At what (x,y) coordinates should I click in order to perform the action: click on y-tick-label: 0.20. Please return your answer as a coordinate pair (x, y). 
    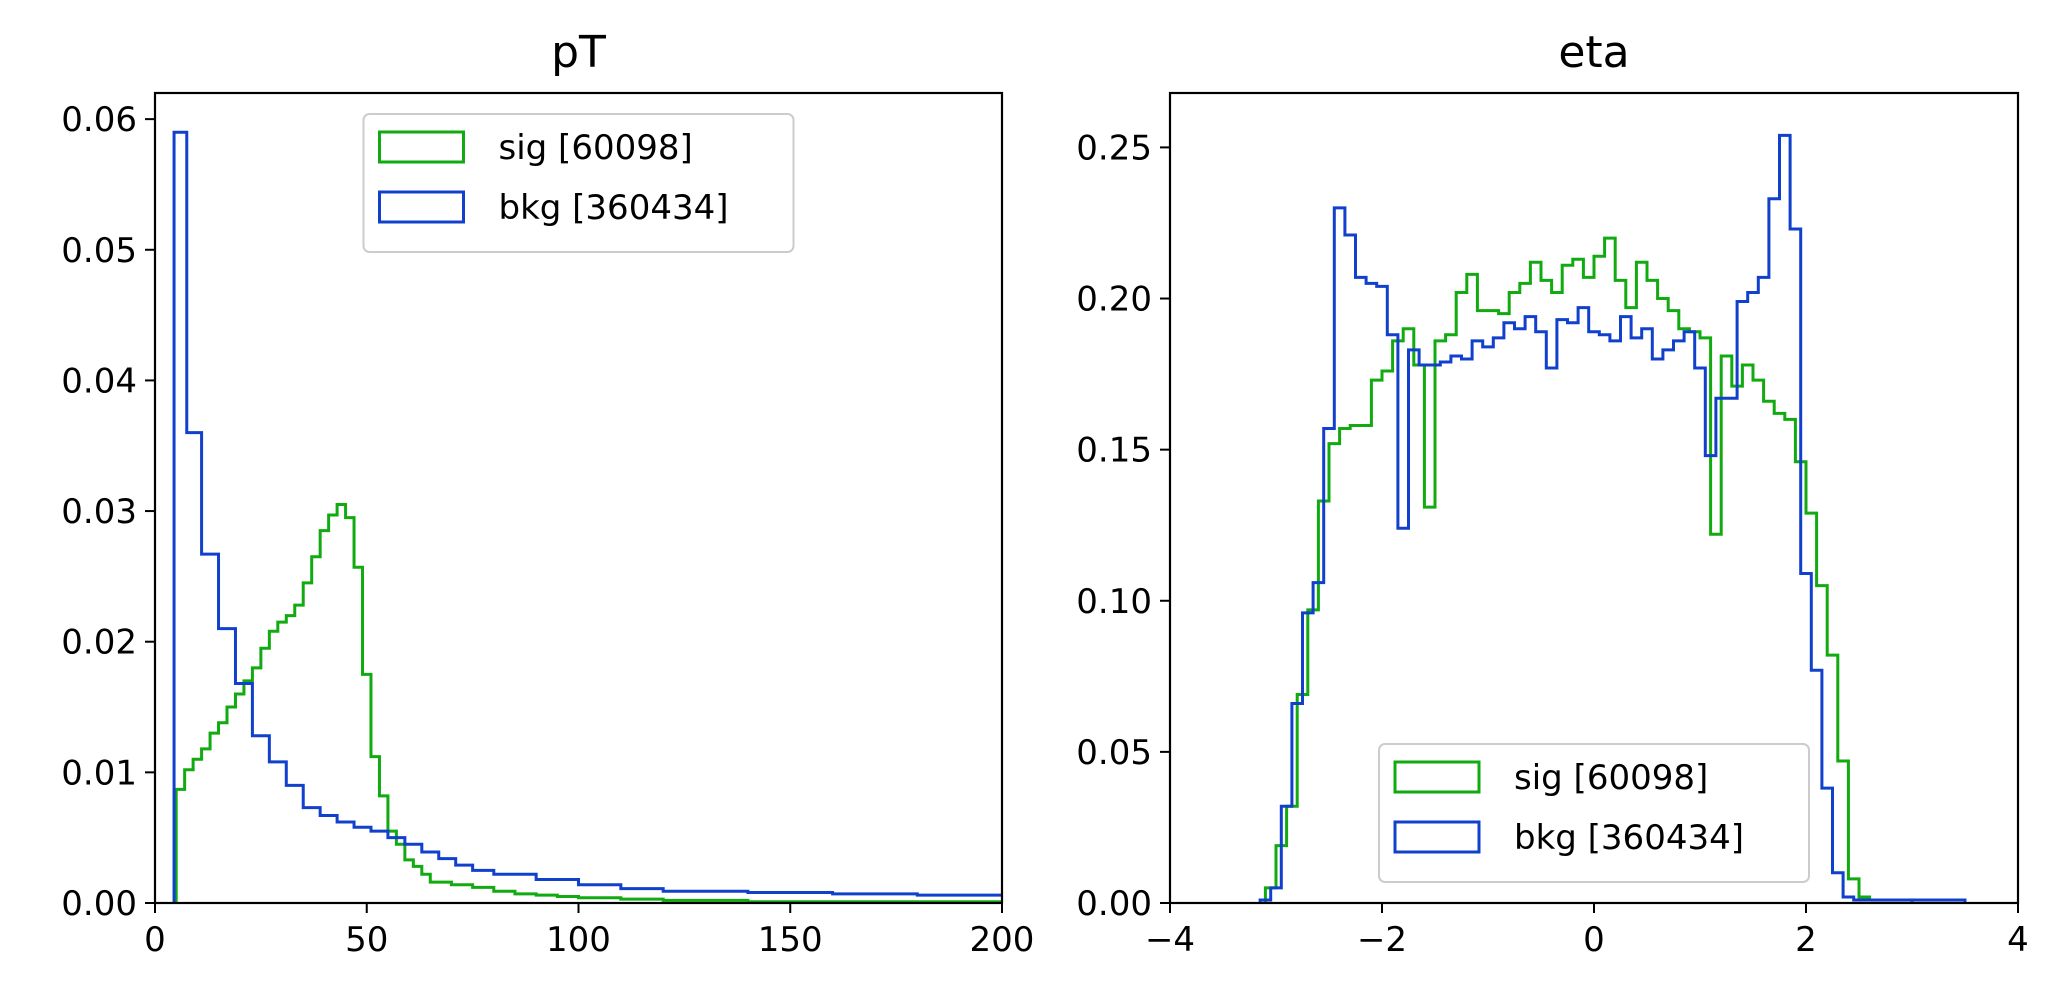
    Looking at the image, I should click on (1114, 300).